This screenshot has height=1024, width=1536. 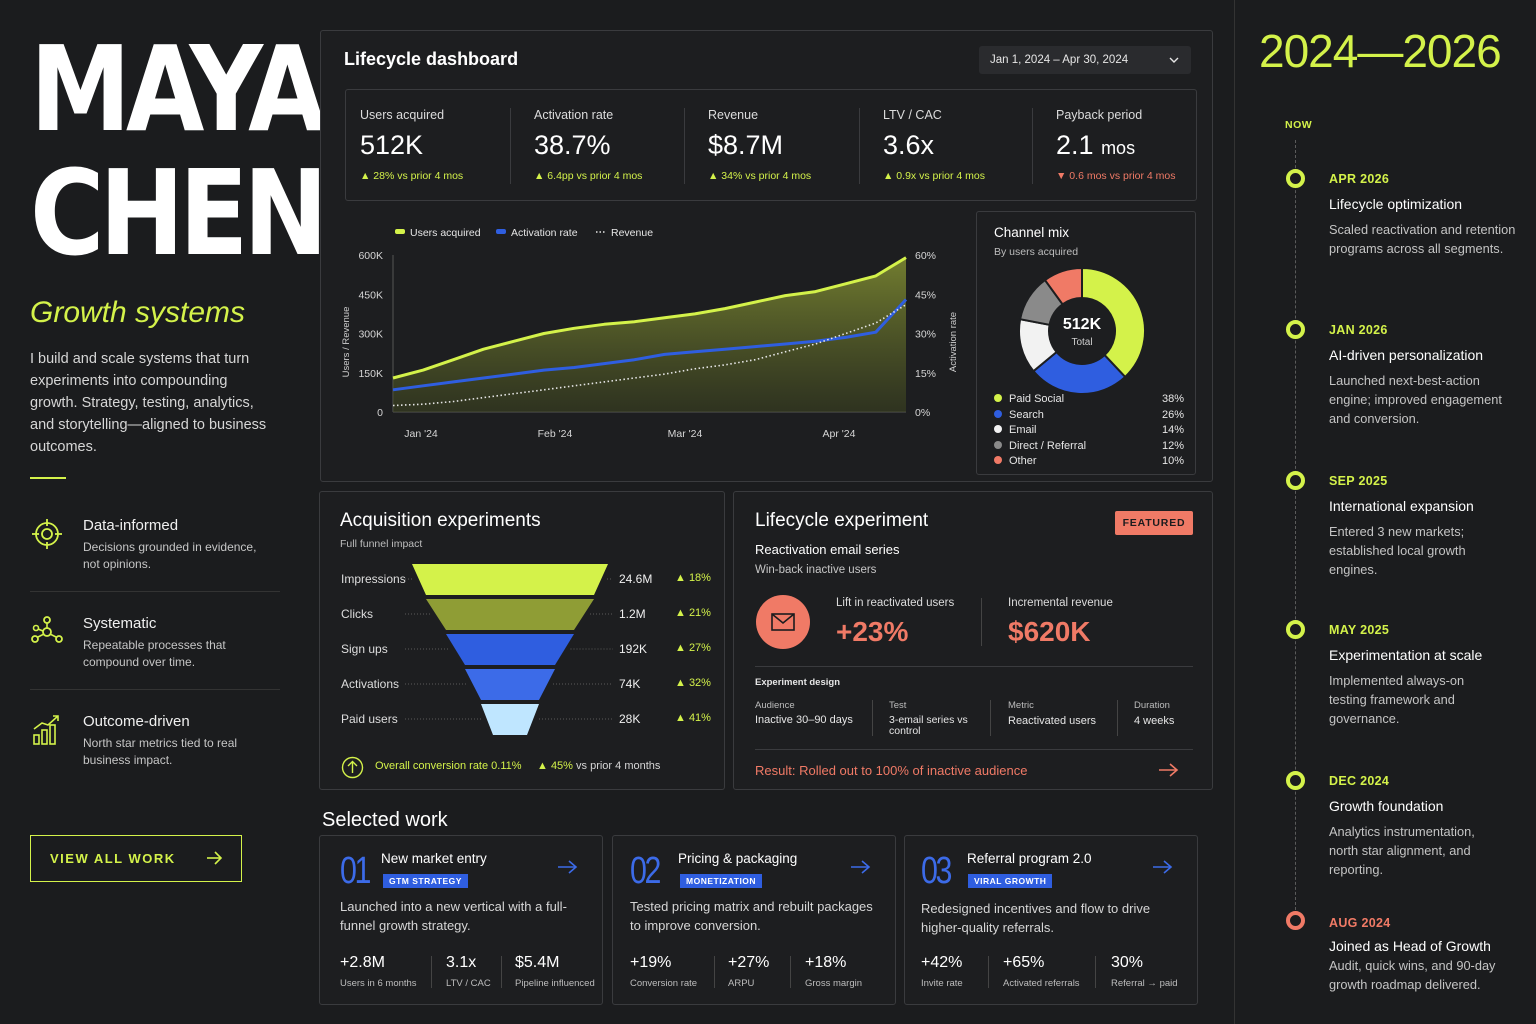 I want to click on donut-chart, so click(x=1082, y=330).